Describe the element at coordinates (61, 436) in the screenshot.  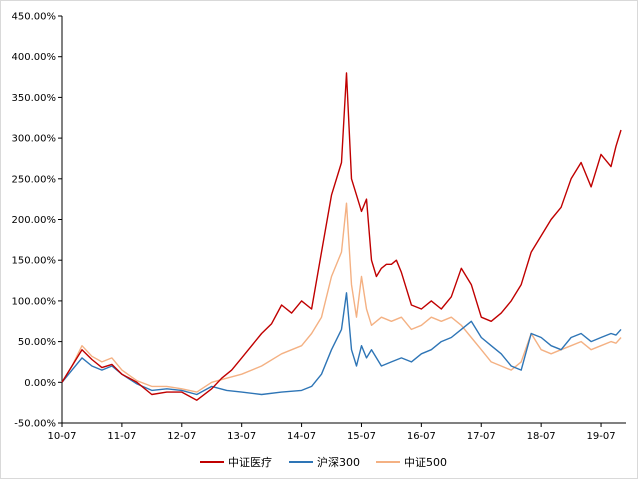
I see `x-tick-label: 10-07` at that location.